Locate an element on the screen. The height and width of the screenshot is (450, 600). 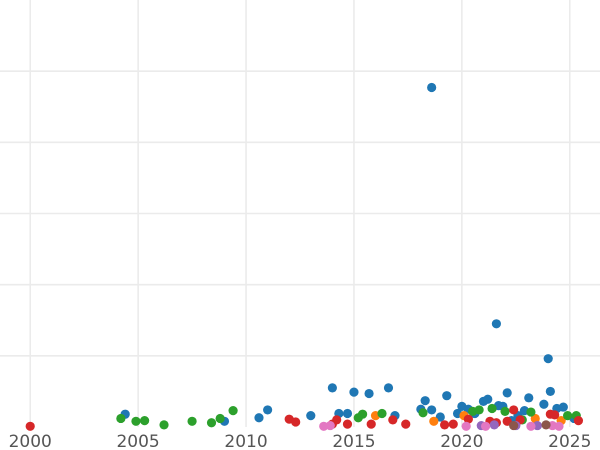
x-tick-label: 2005 is located at coordinates (137, 441).